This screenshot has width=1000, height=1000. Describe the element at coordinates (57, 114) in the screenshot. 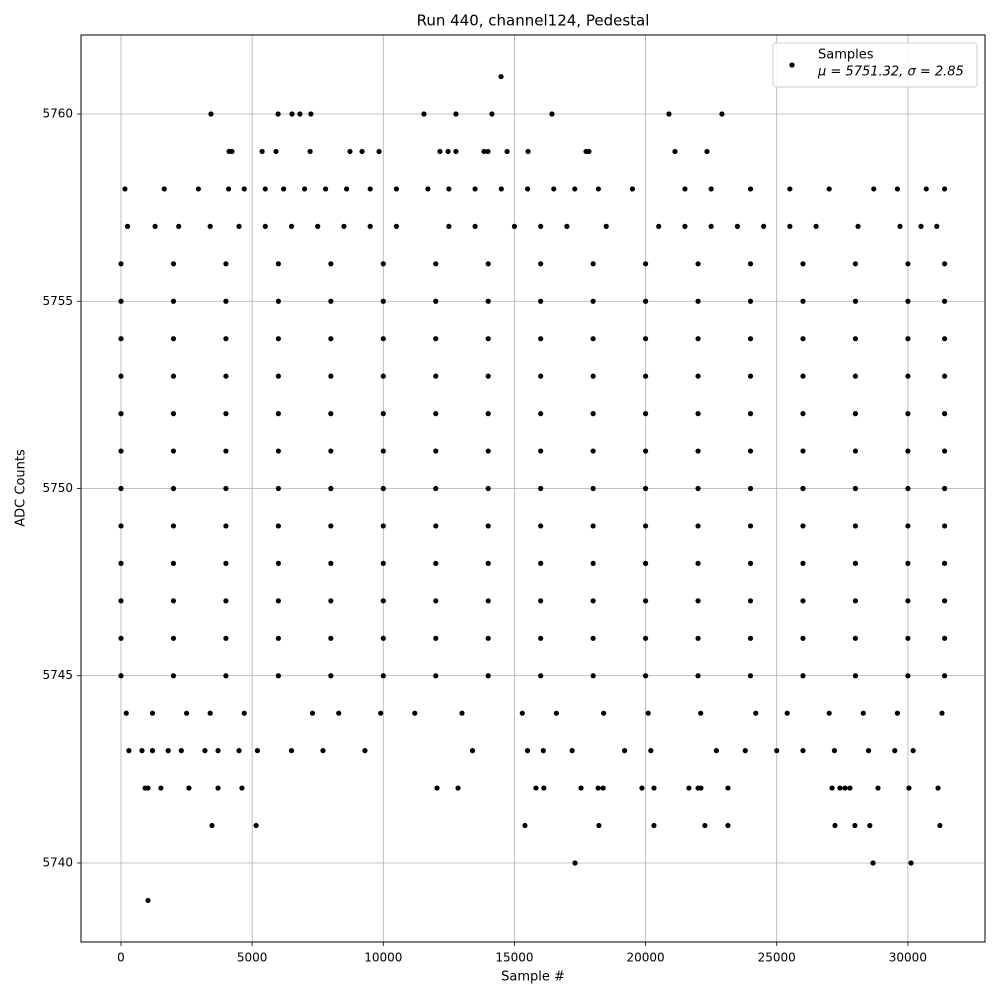

I see `y-tick-label: 5760` at that location.